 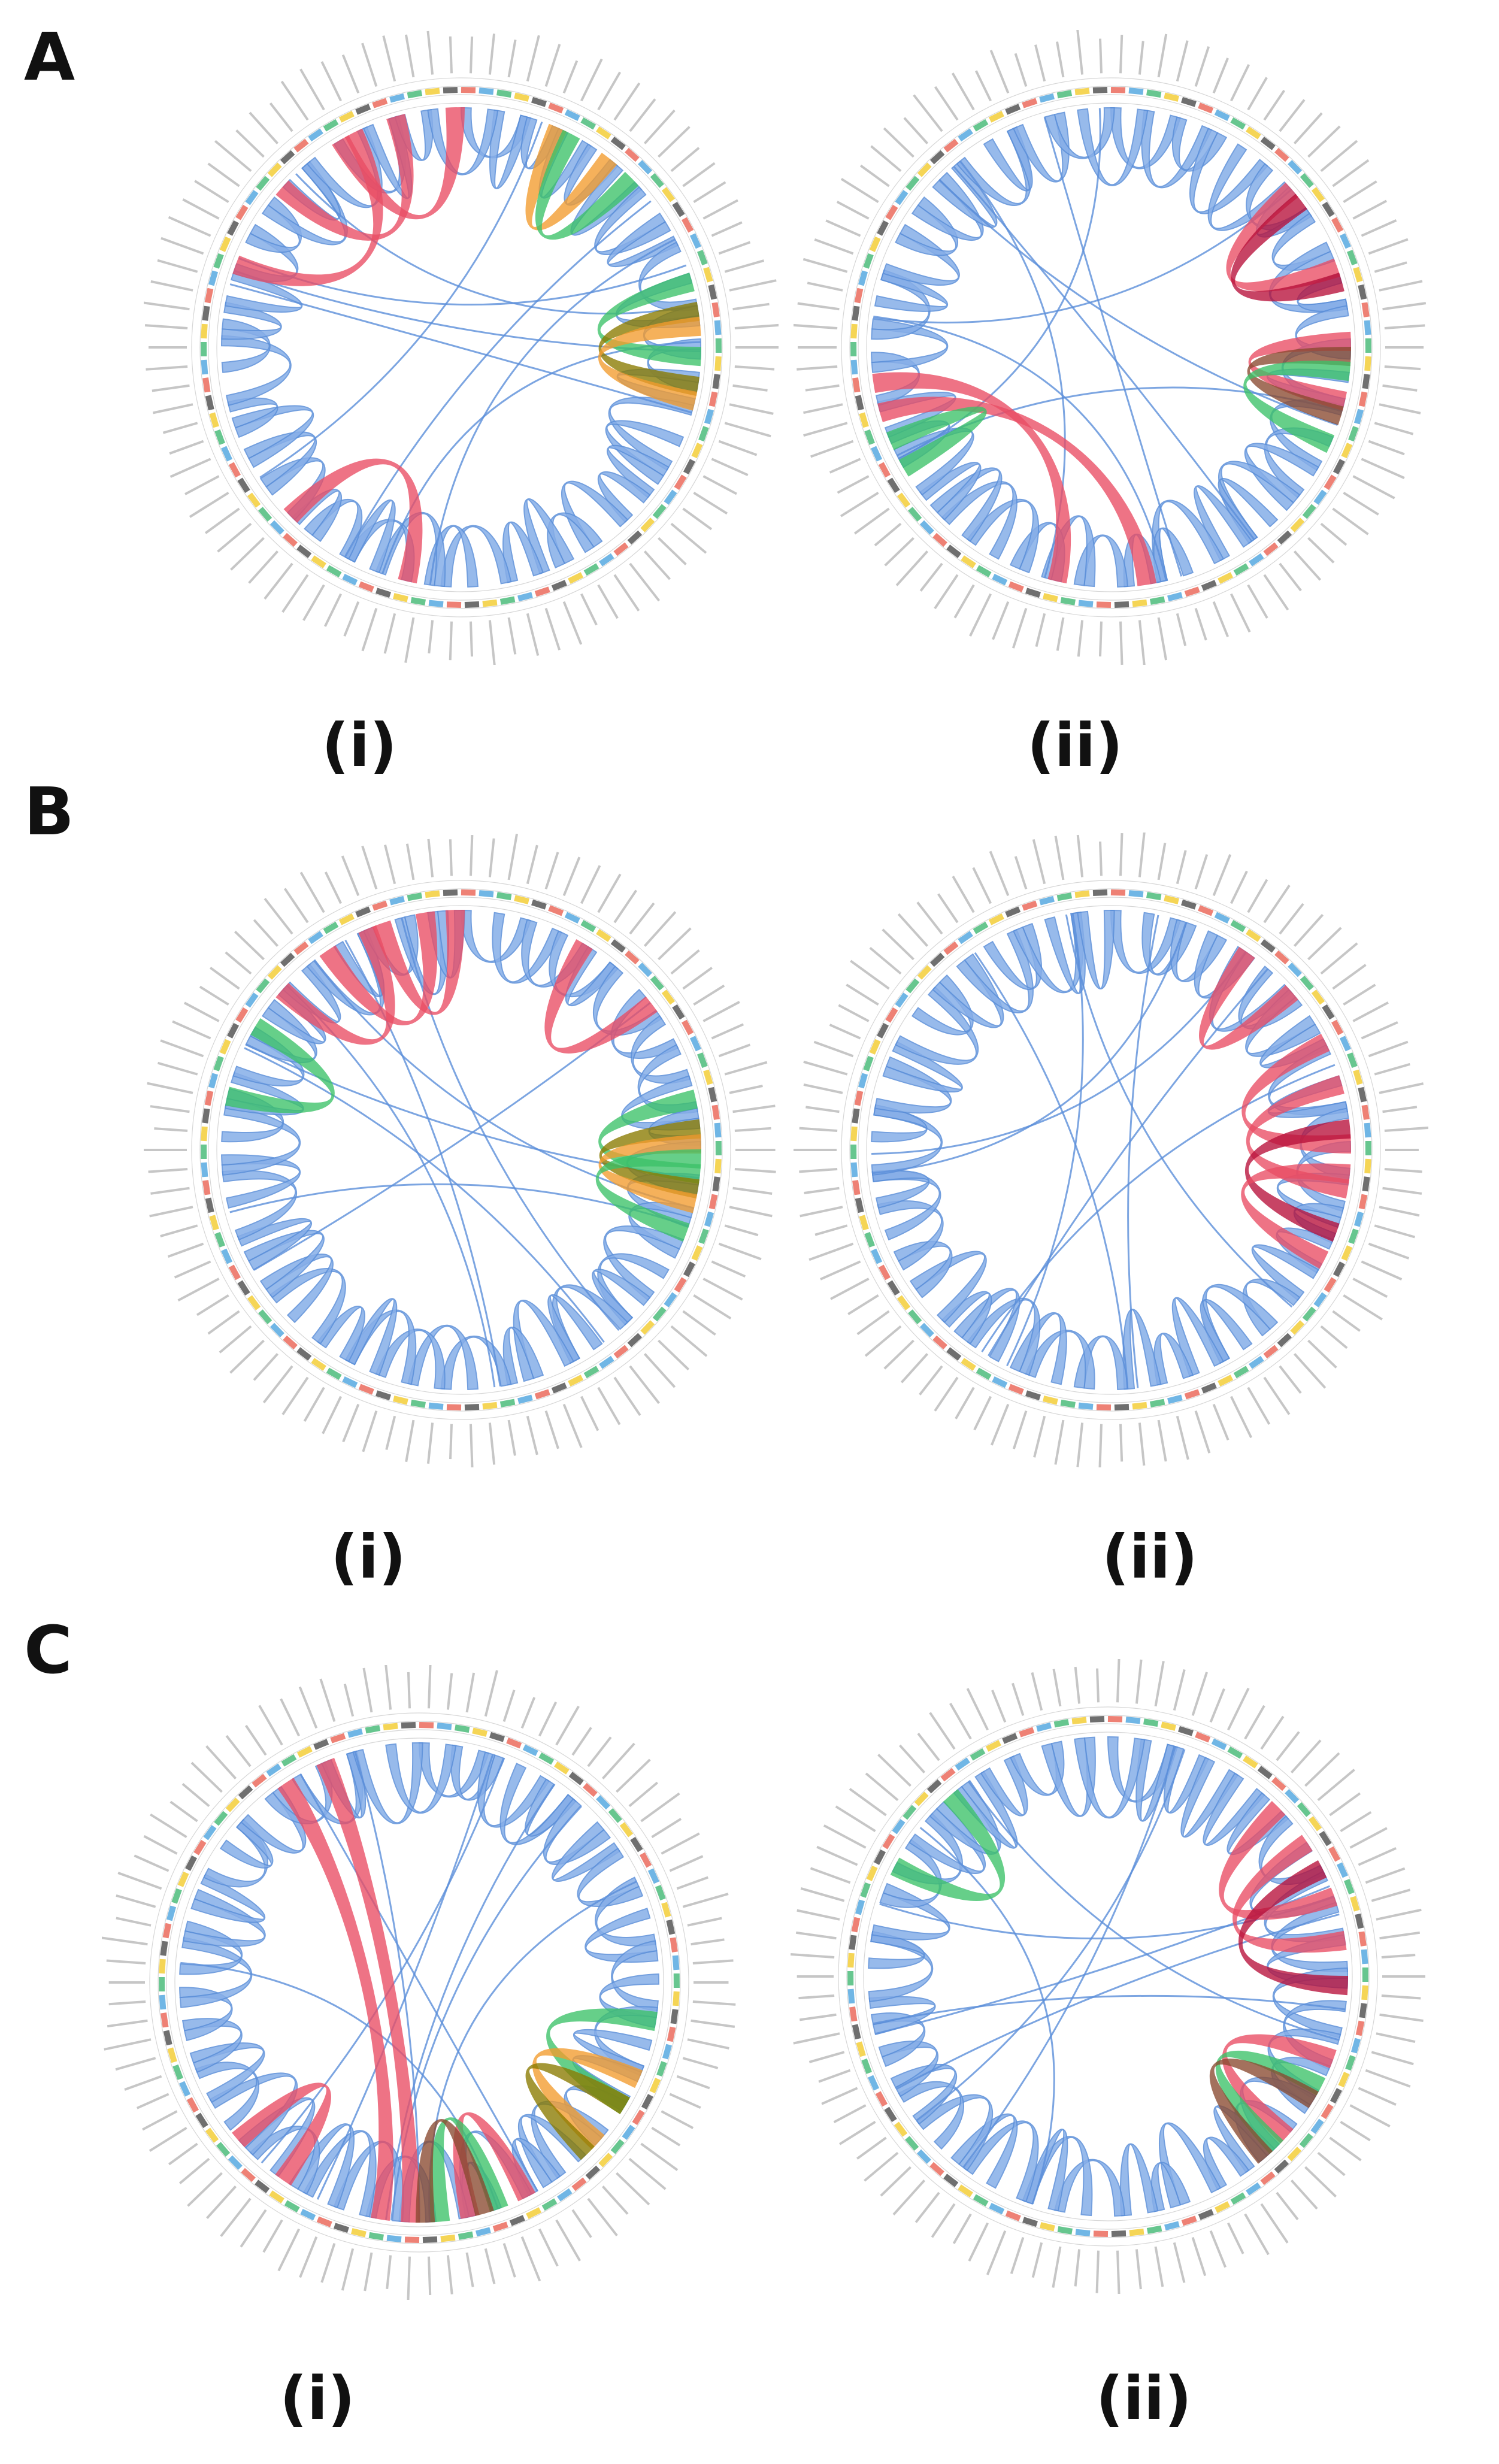 I want to click on sublabel-b-i: (i), so click(x=368, y=1557).